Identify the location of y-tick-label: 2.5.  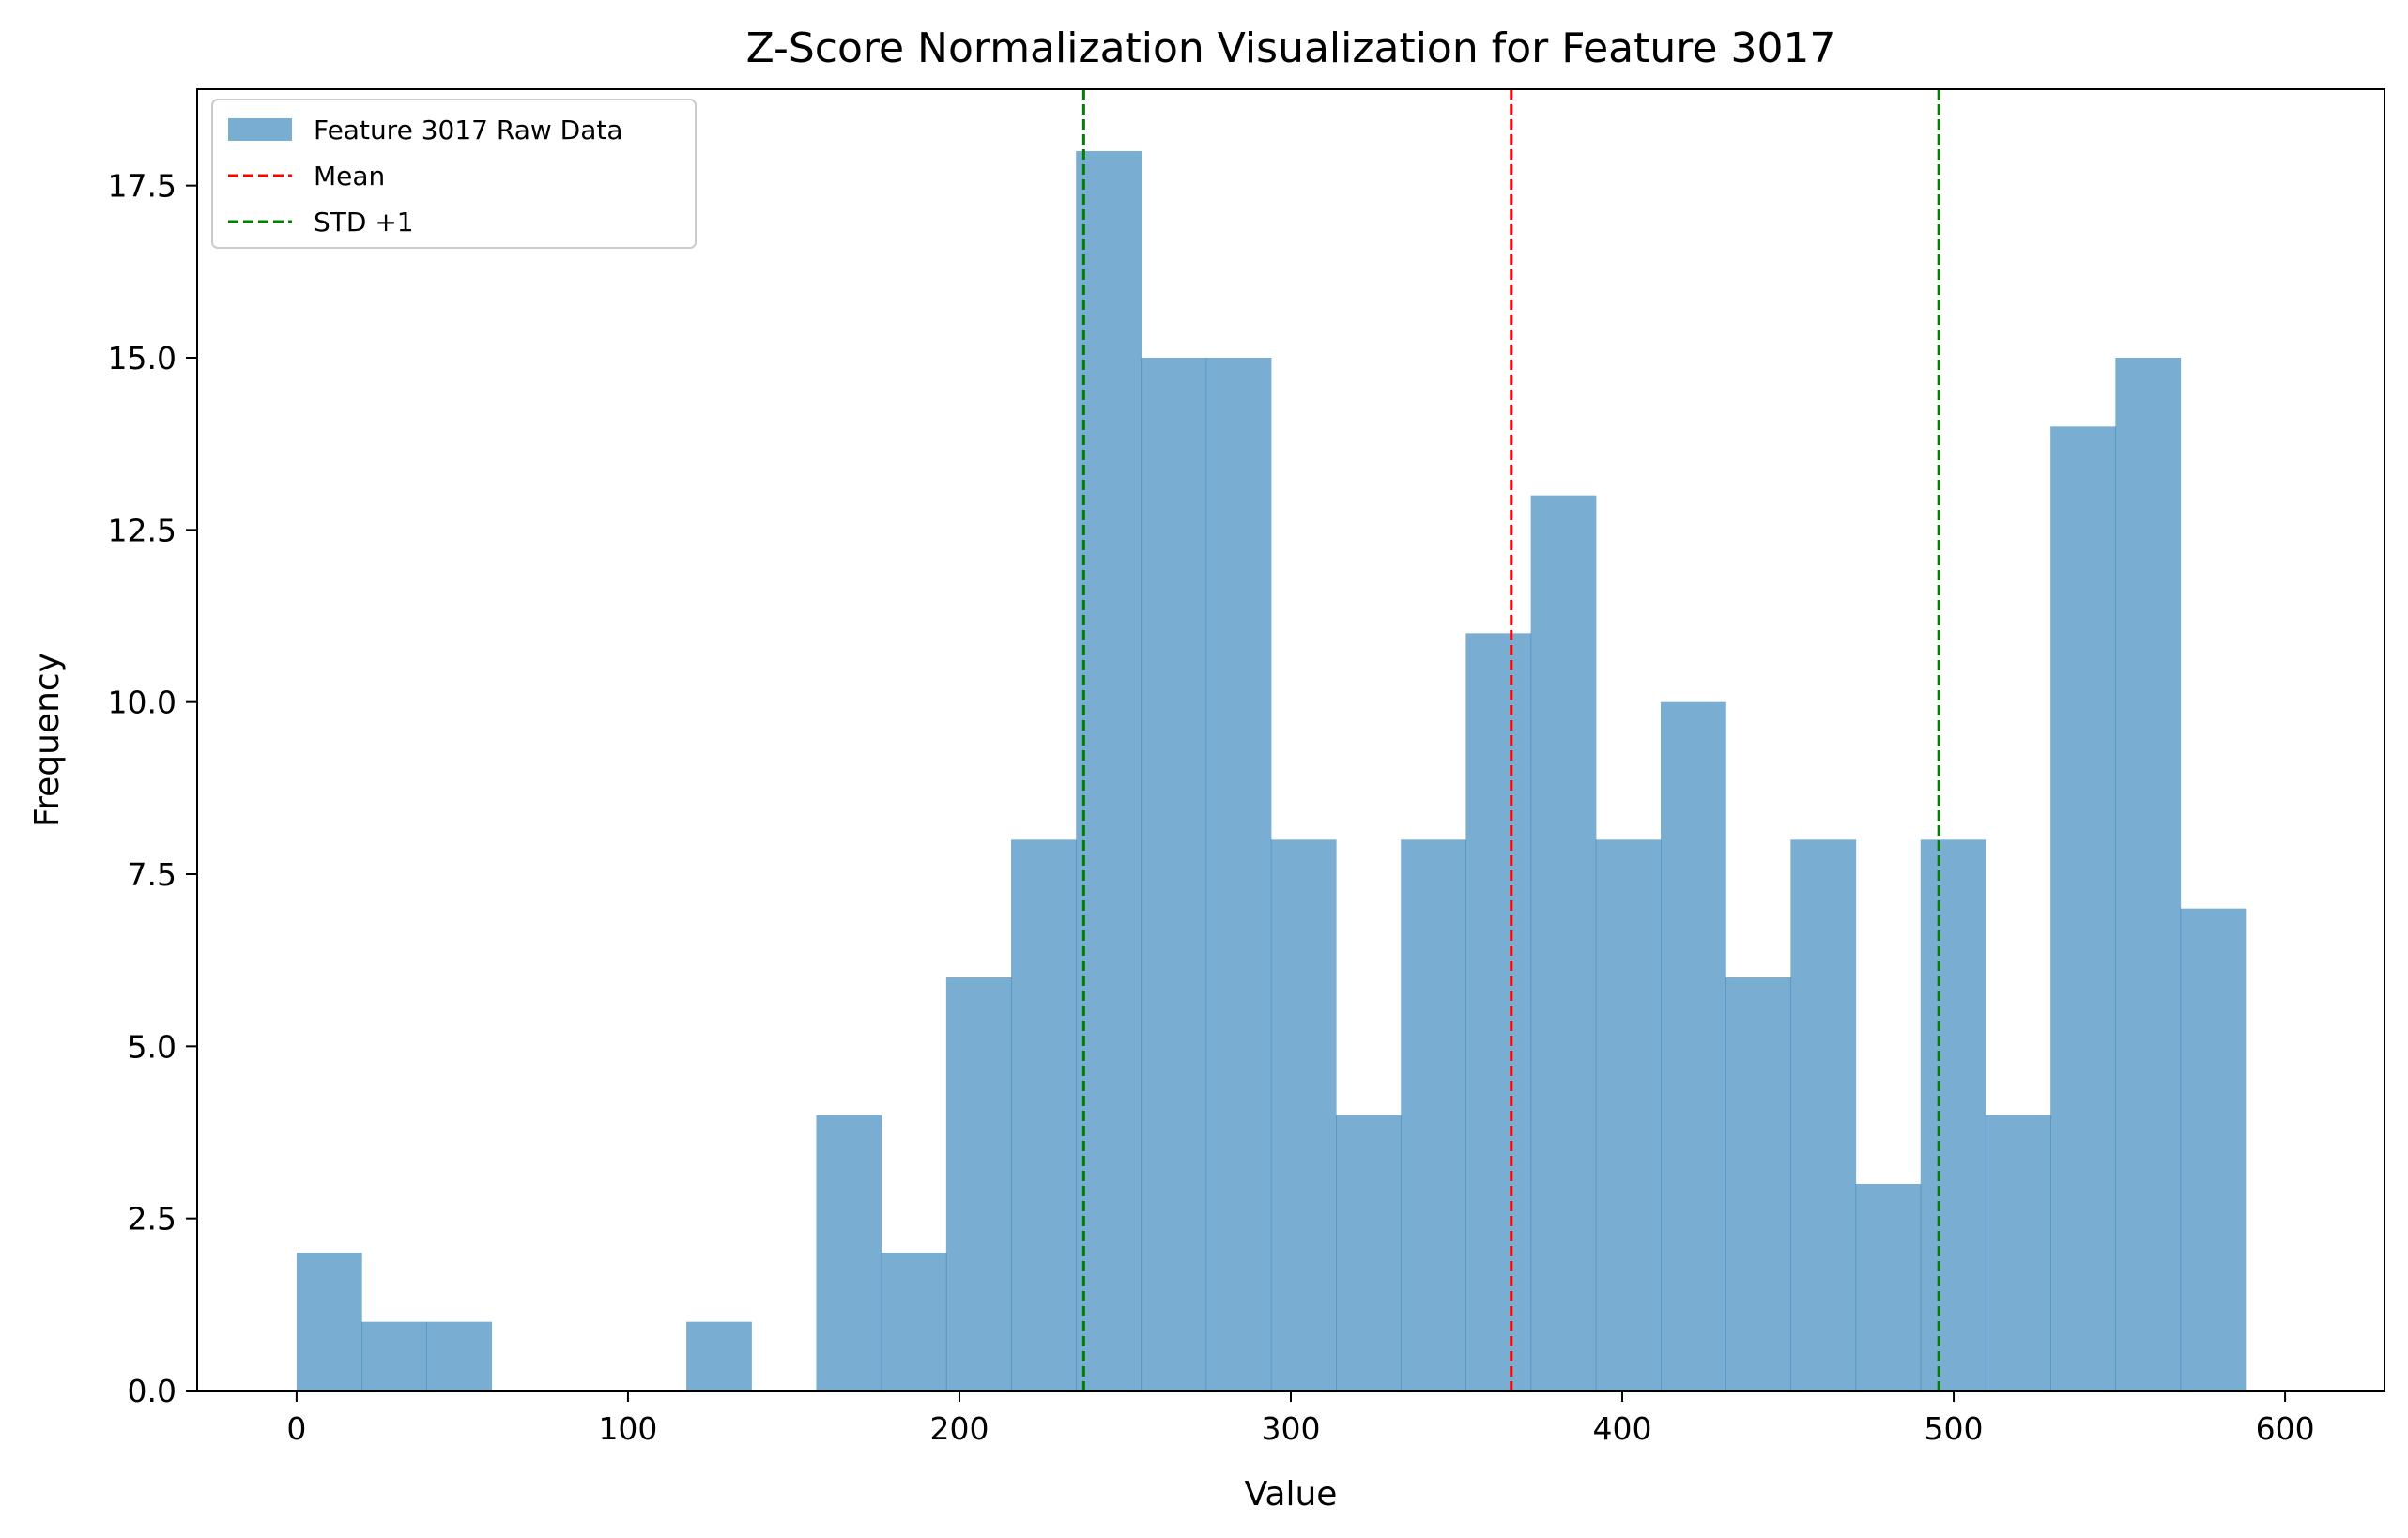
(152, 1219).